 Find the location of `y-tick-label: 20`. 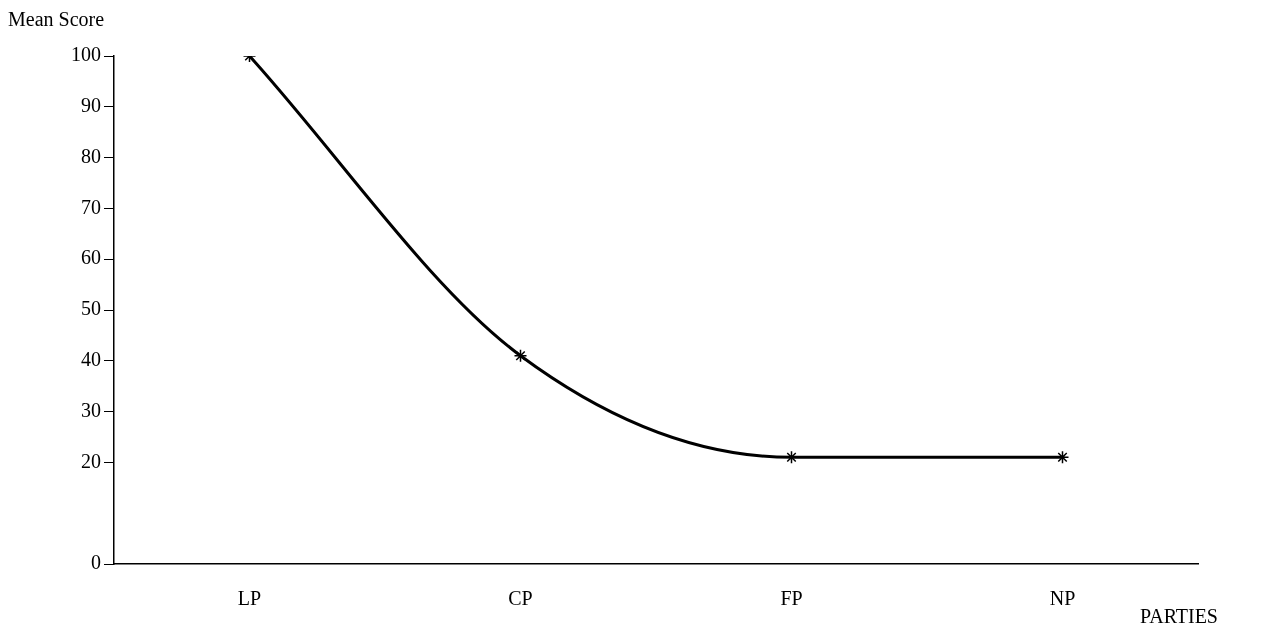

y-tick-label: 20 is located at coordinates (91, 460).